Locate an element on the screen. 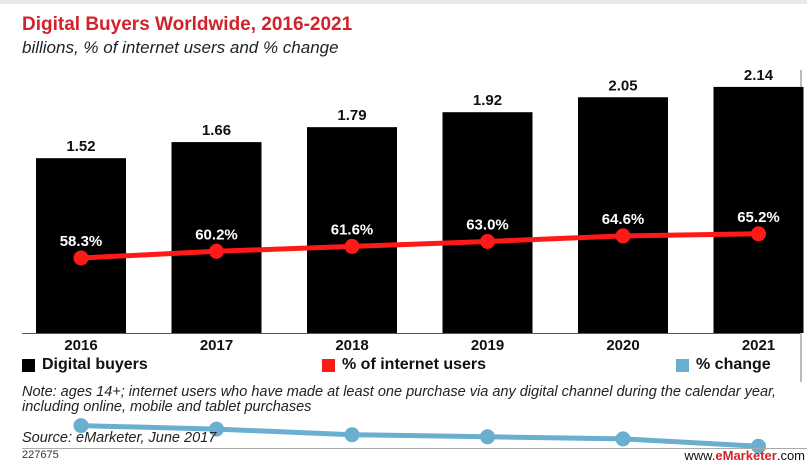 This screenshot has width=807, height=463. point-pct-of-internet-users-2017 is located at coordinates (216, 251).